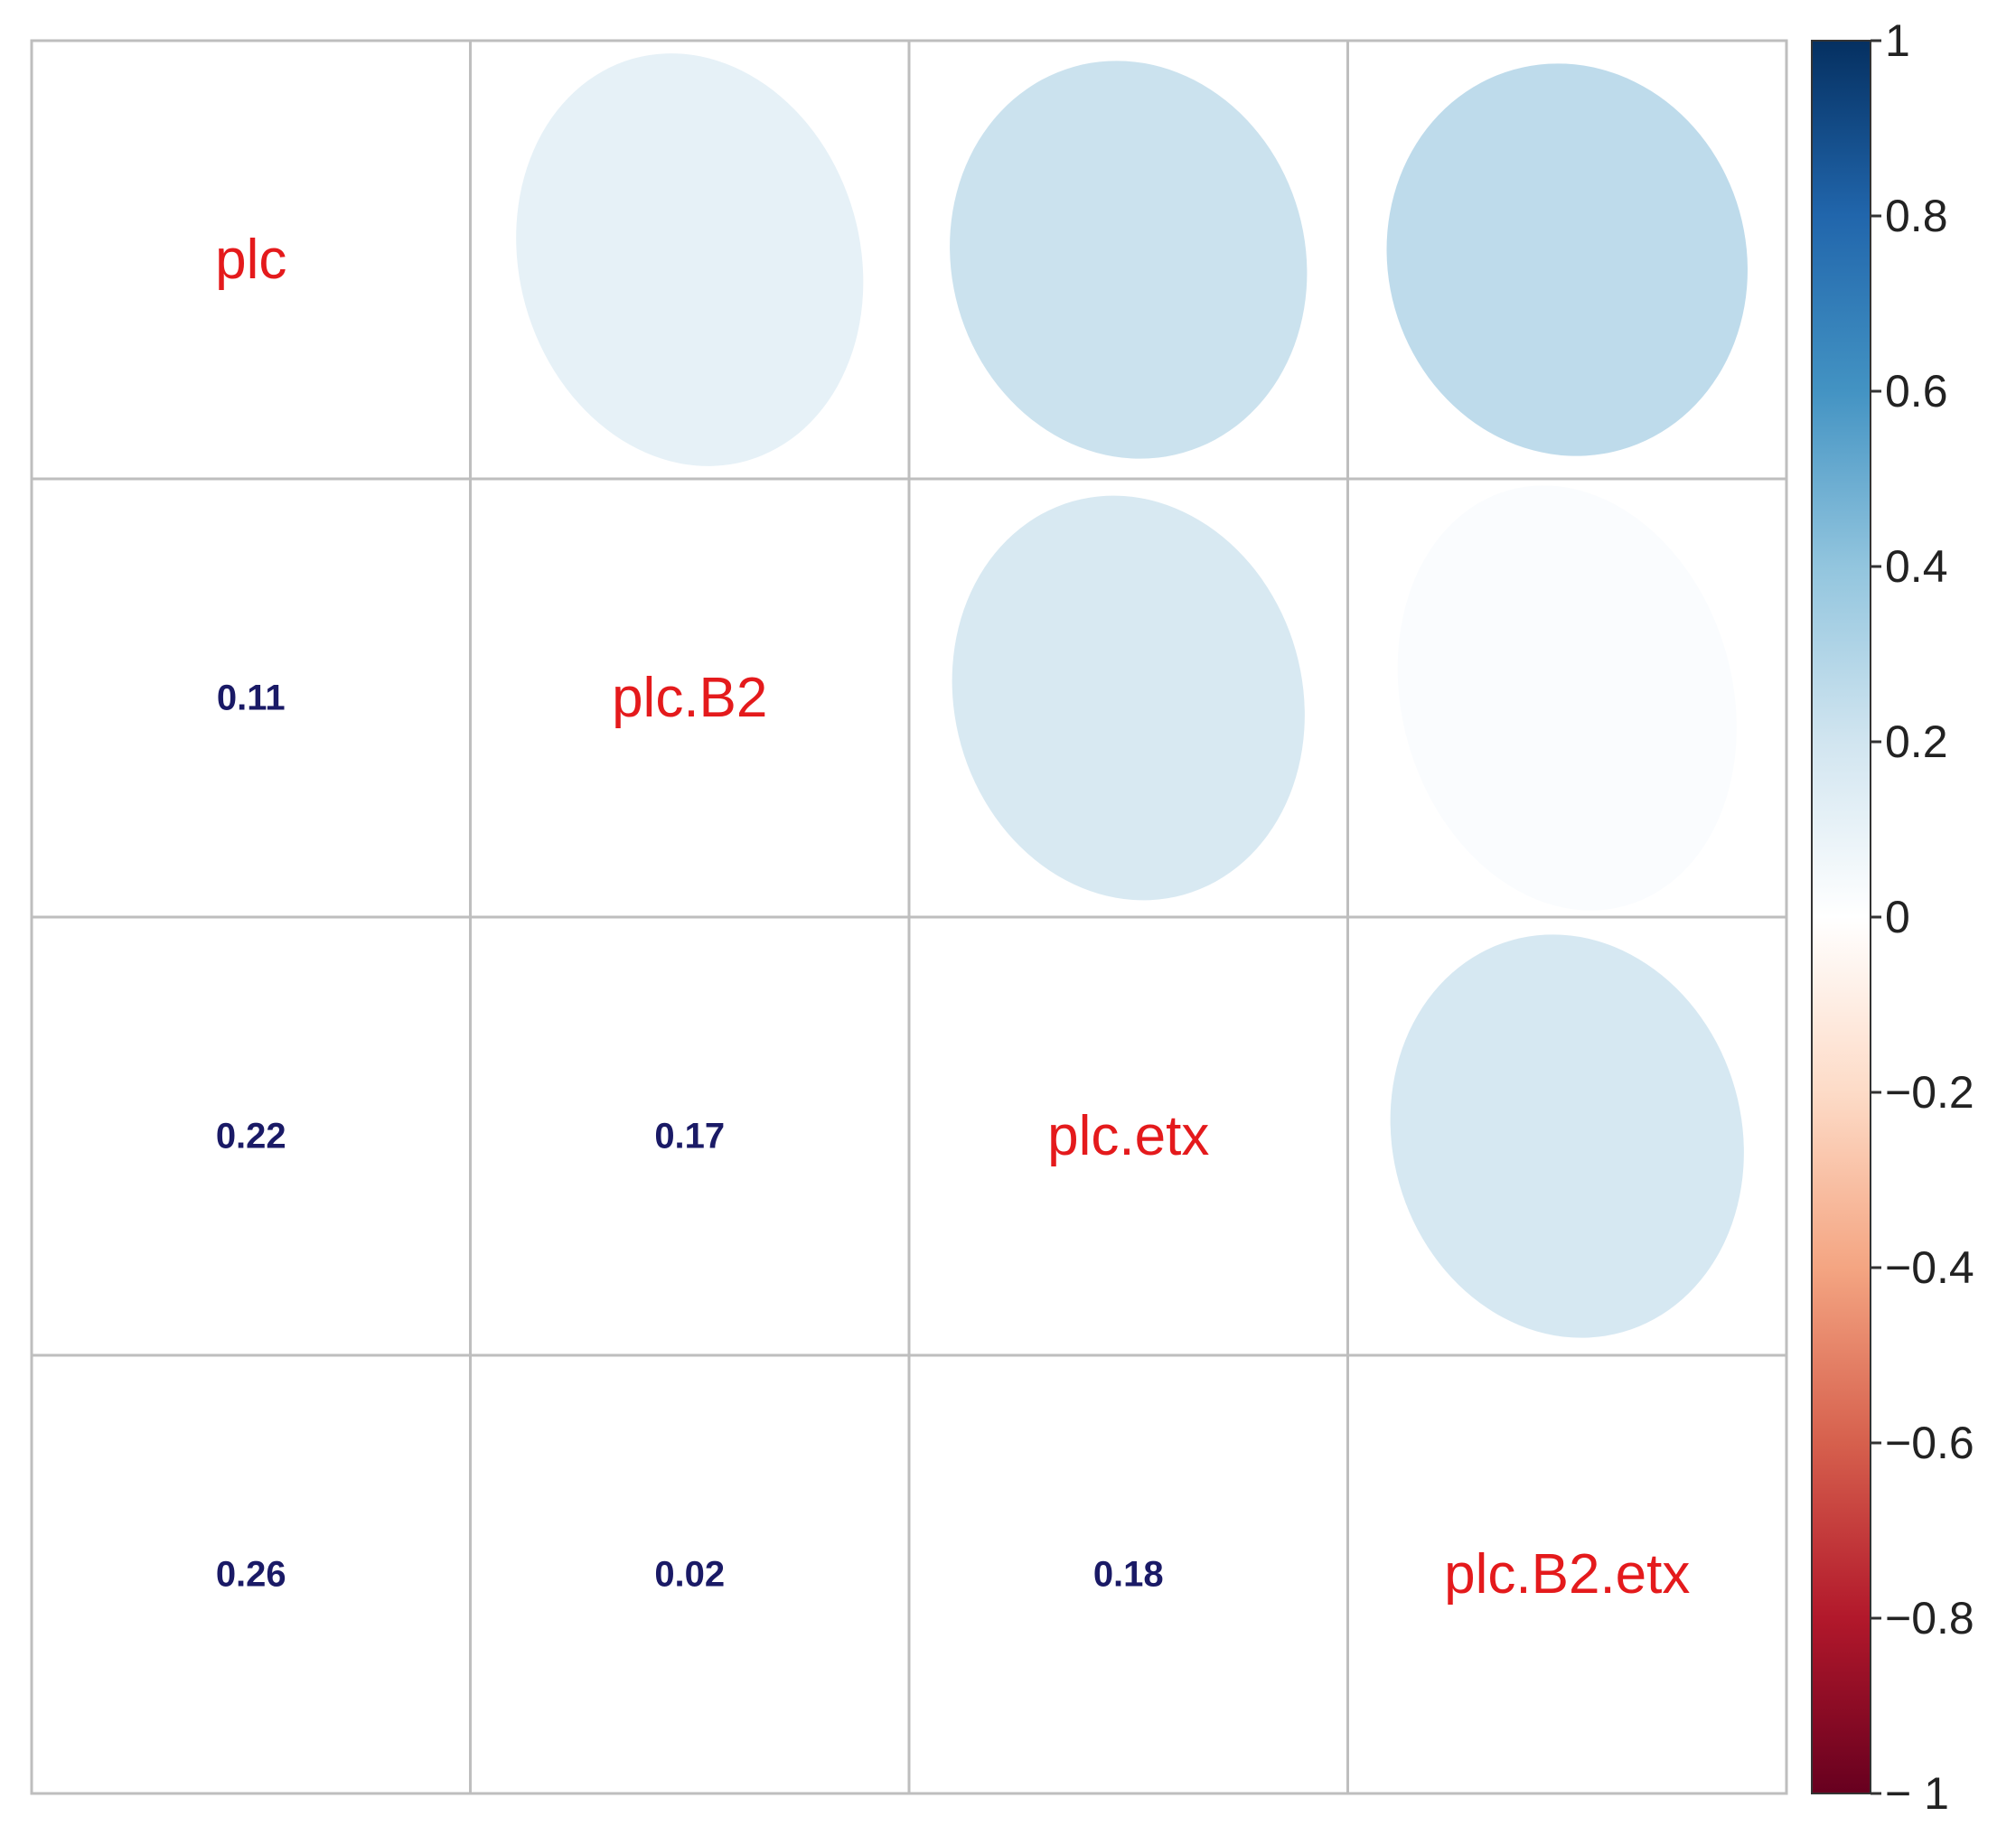 This screenshot has width=2016, height=1826. I want to click on correlation-value: 0.17, so click(689, 1136).